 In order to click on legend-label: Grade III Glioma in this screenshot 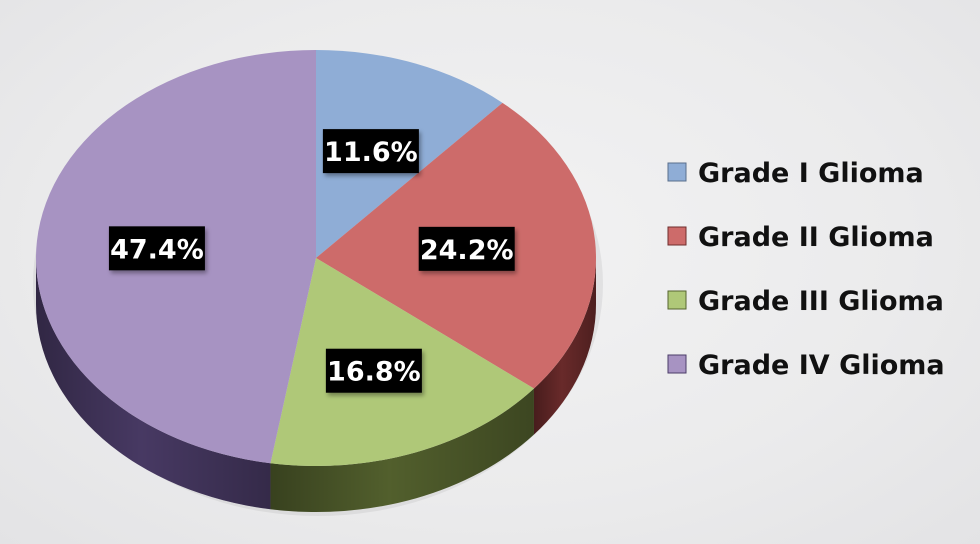, I will do `click(821, 301)`.